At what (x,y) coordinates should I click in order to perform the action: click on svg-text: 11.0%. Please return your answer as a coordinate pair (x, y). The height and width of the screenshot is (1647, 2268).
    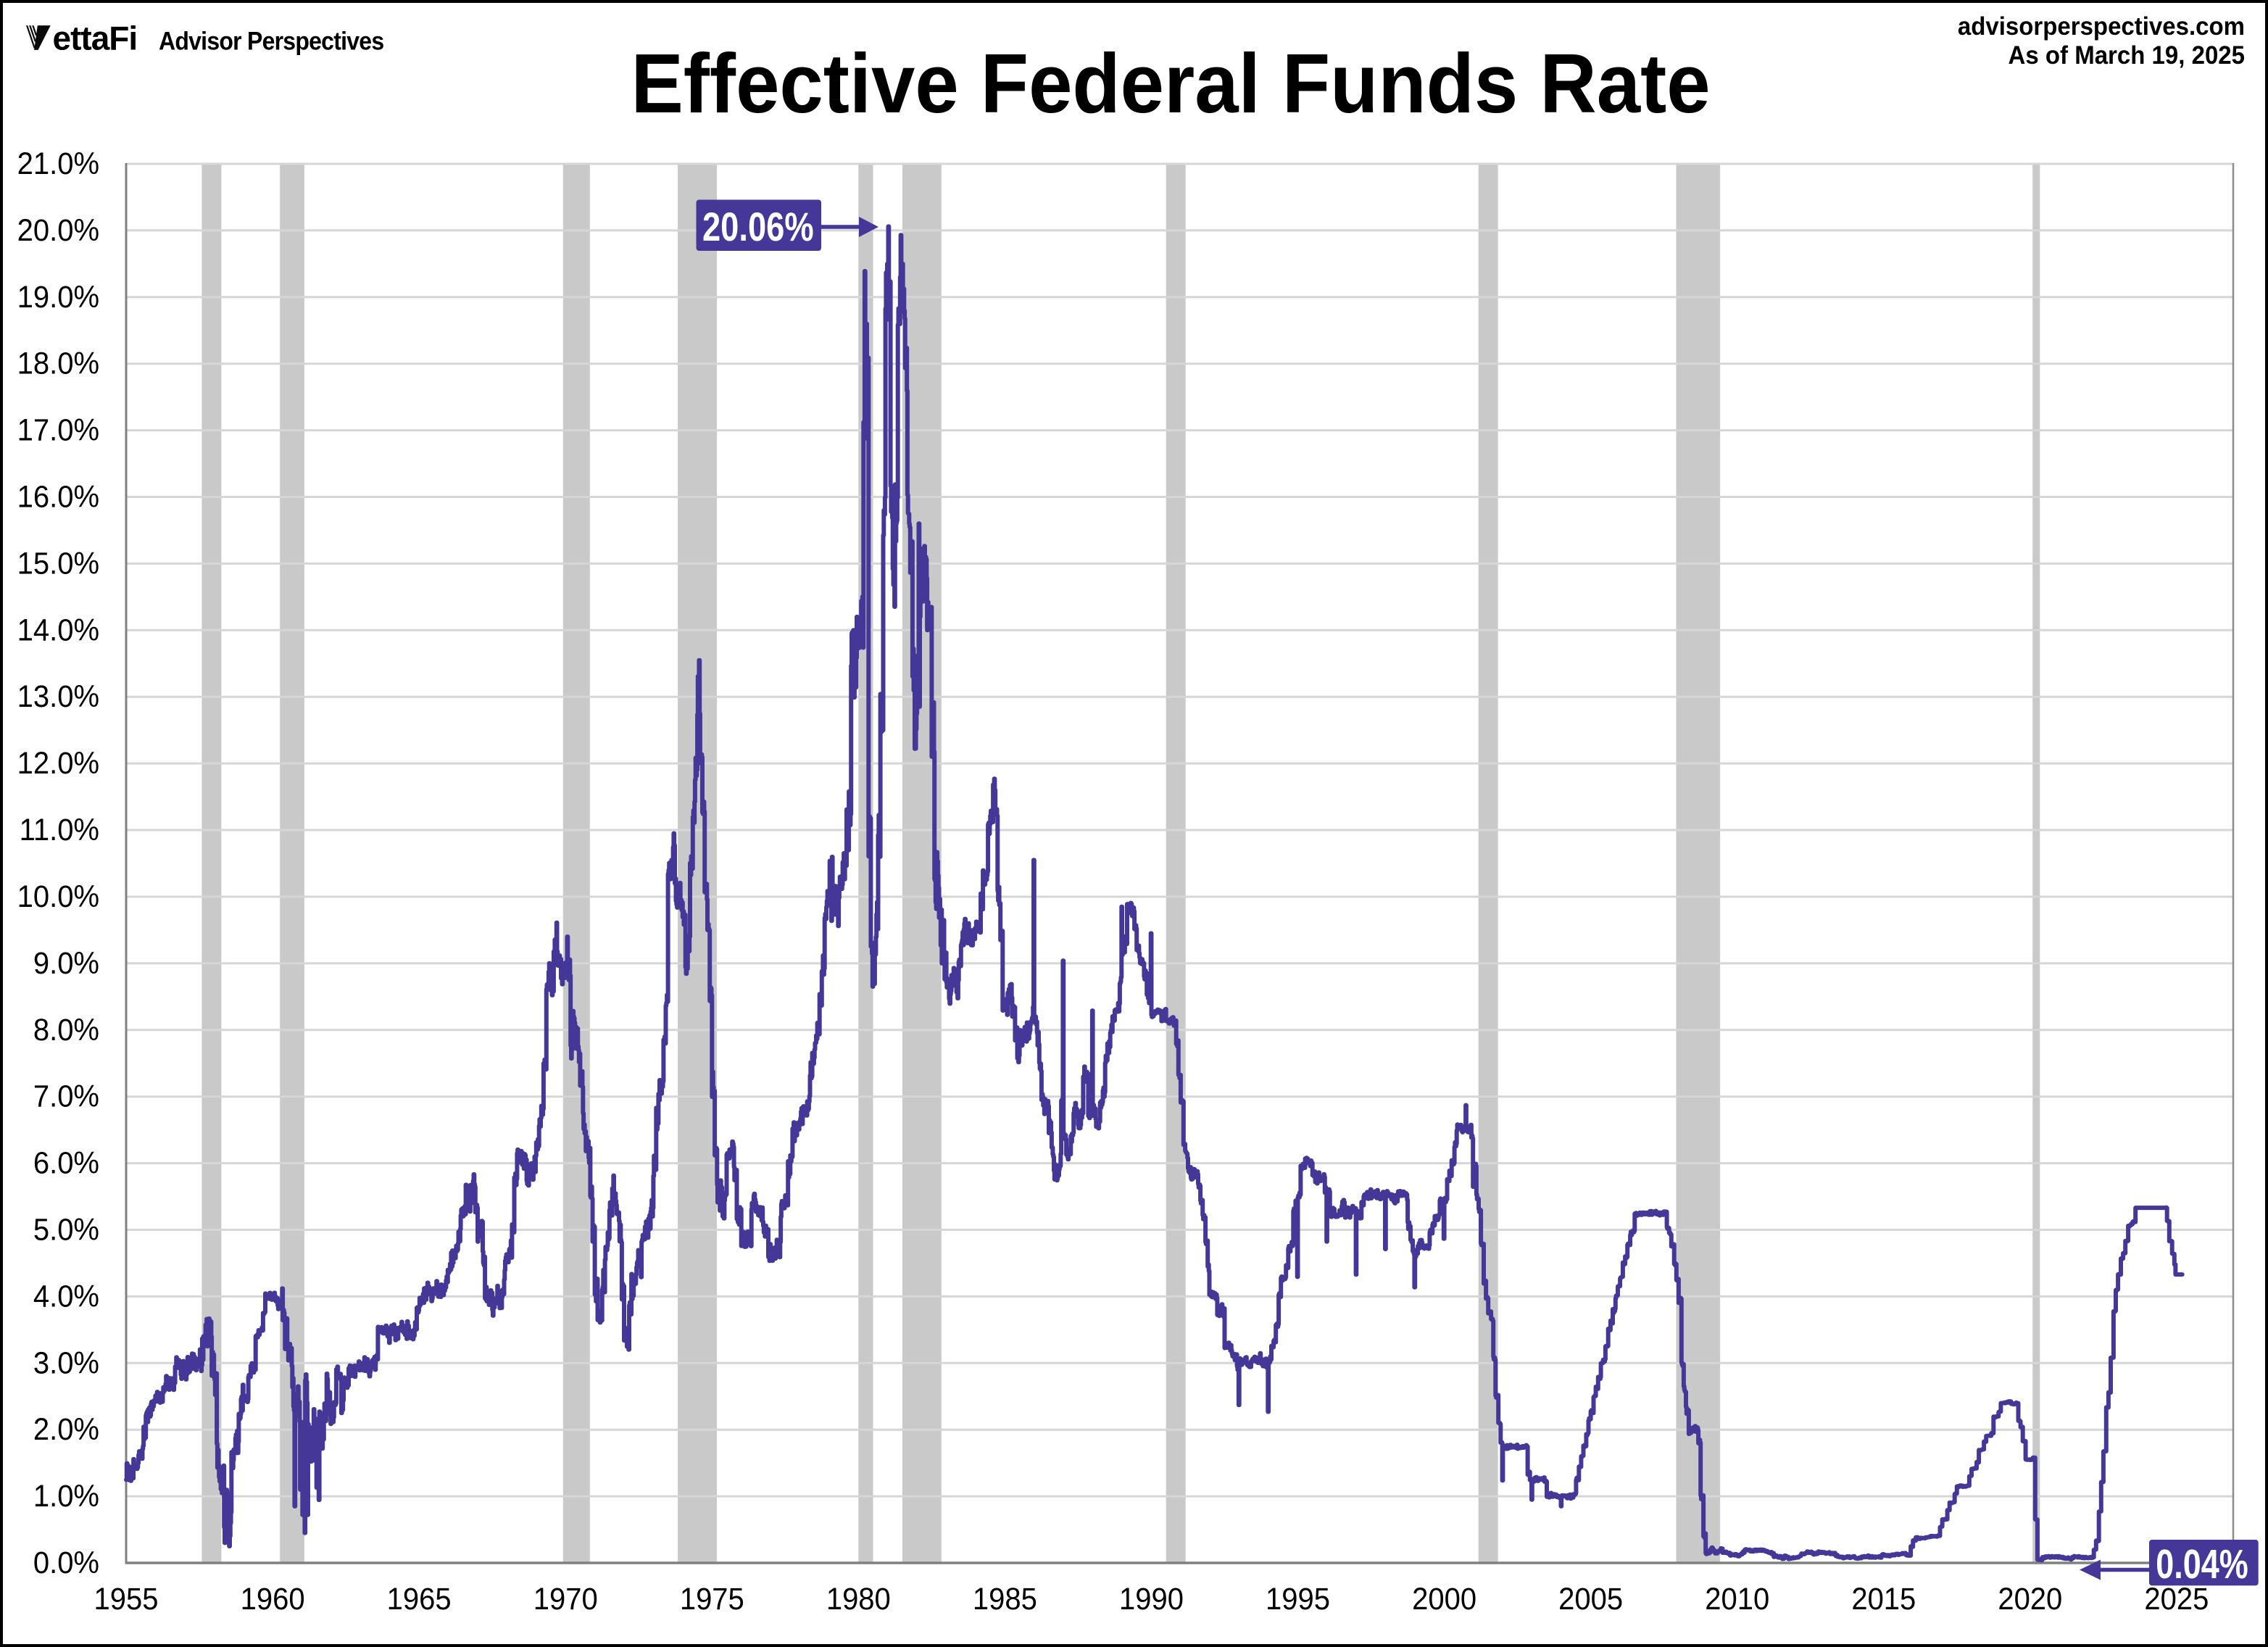
    Looking at the image, I should click on (59, 829).